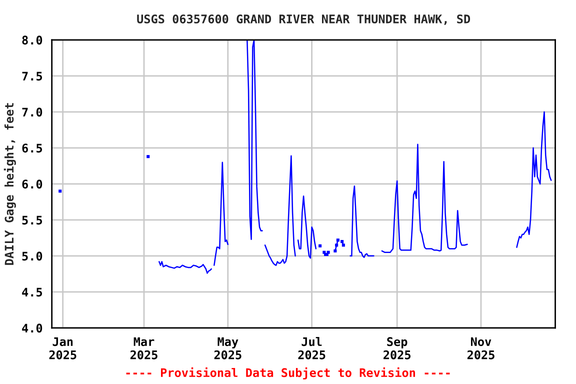 This screenshot has height=384, width=576. Describe the element at coordinates (32, 256) in the screenshot. I see `y-tick-label: 5.0` at that location.